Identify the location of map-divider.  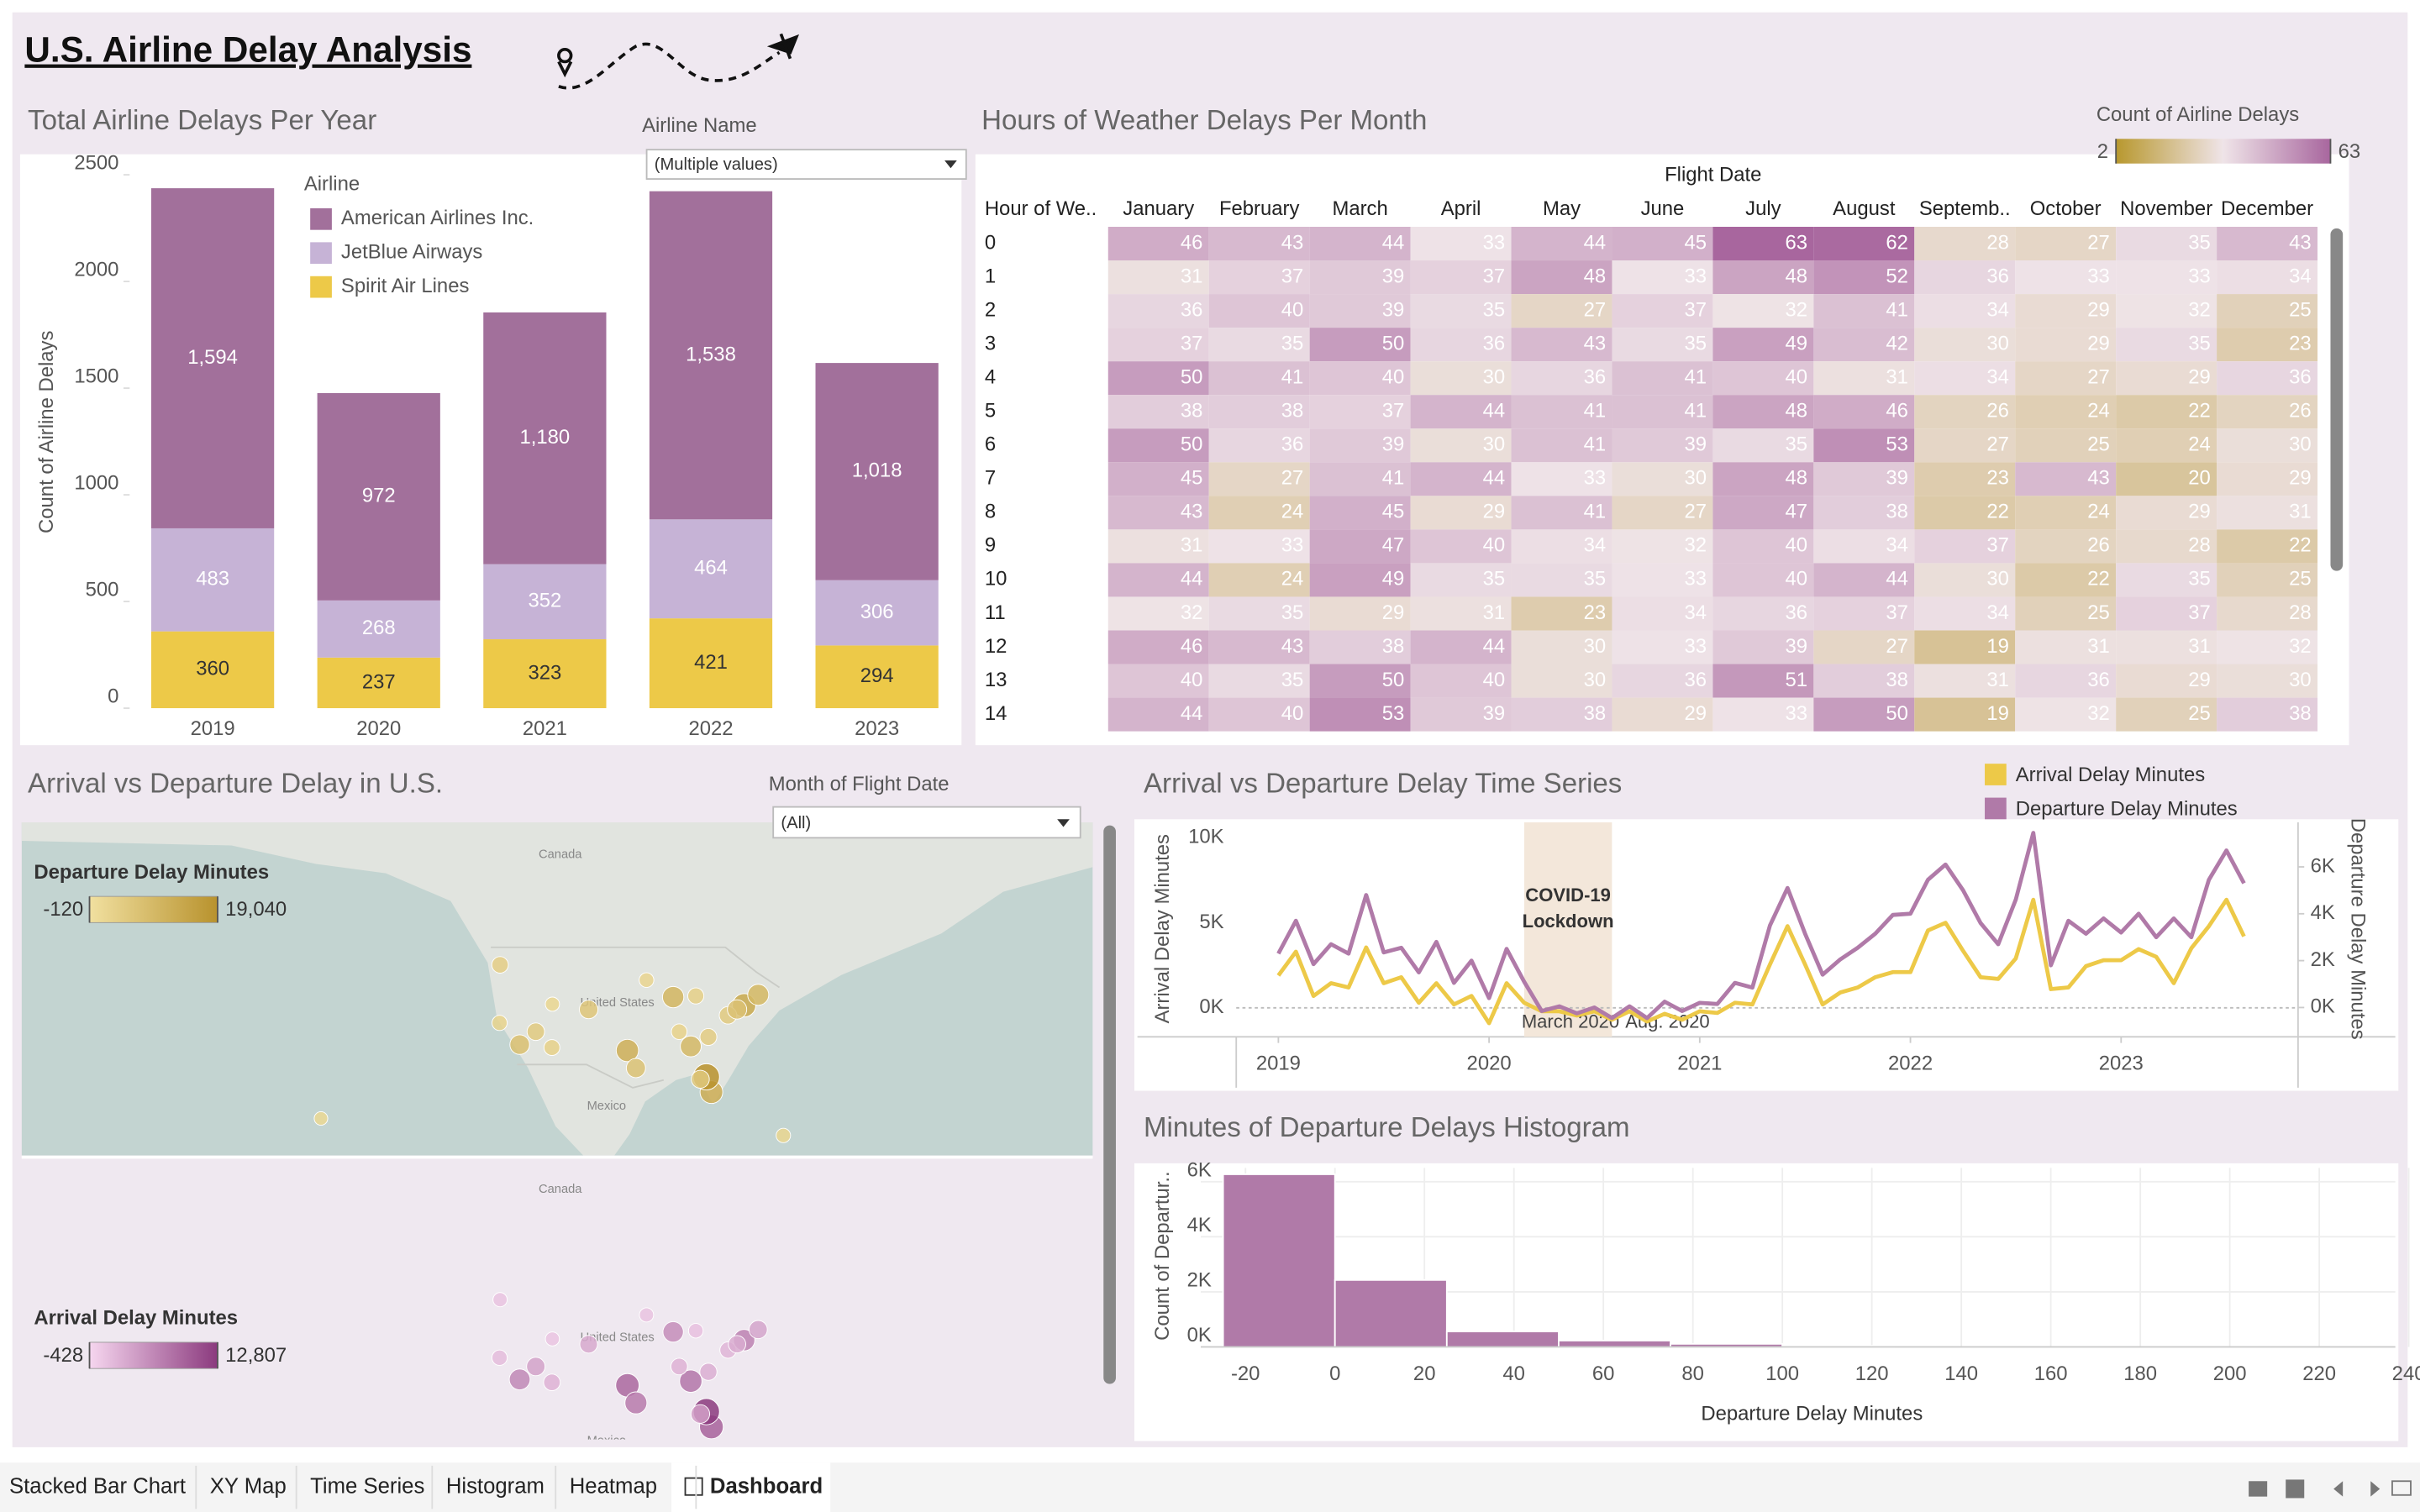
(557, 1157).